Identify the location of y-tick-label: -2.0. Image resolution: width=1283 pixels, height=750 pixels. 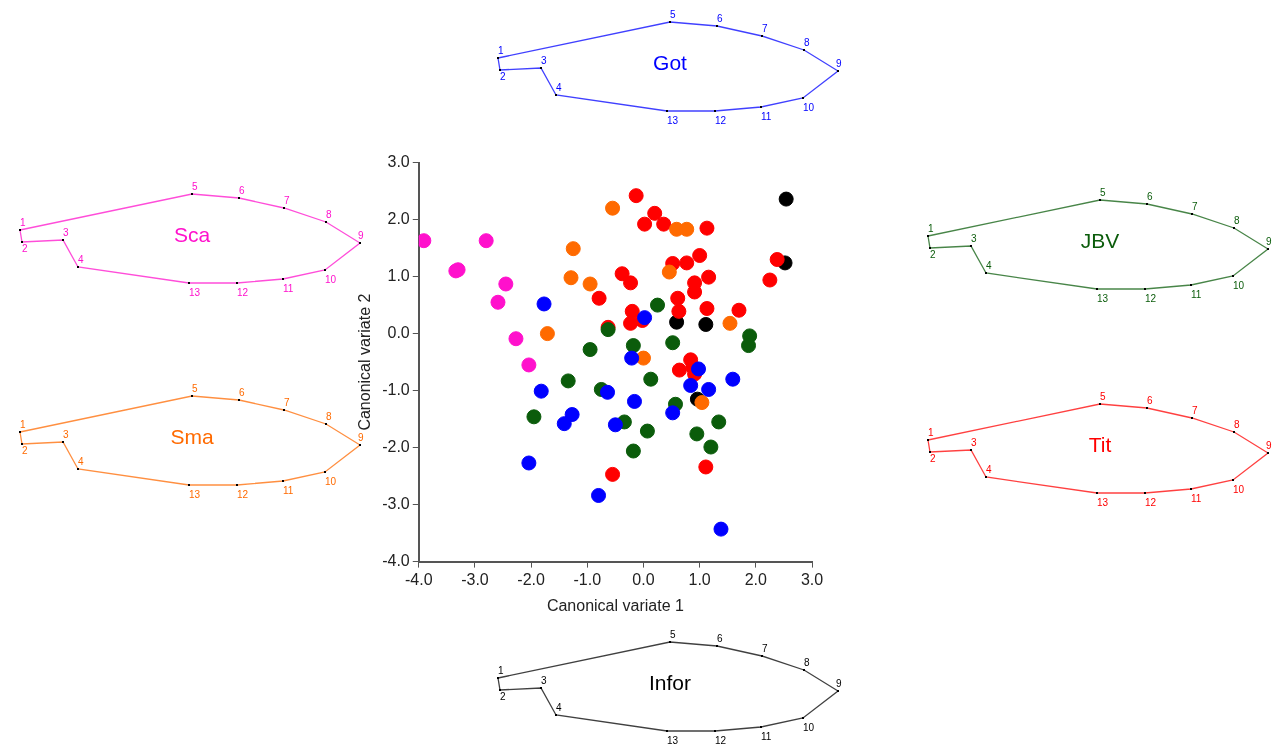
(396, 447).